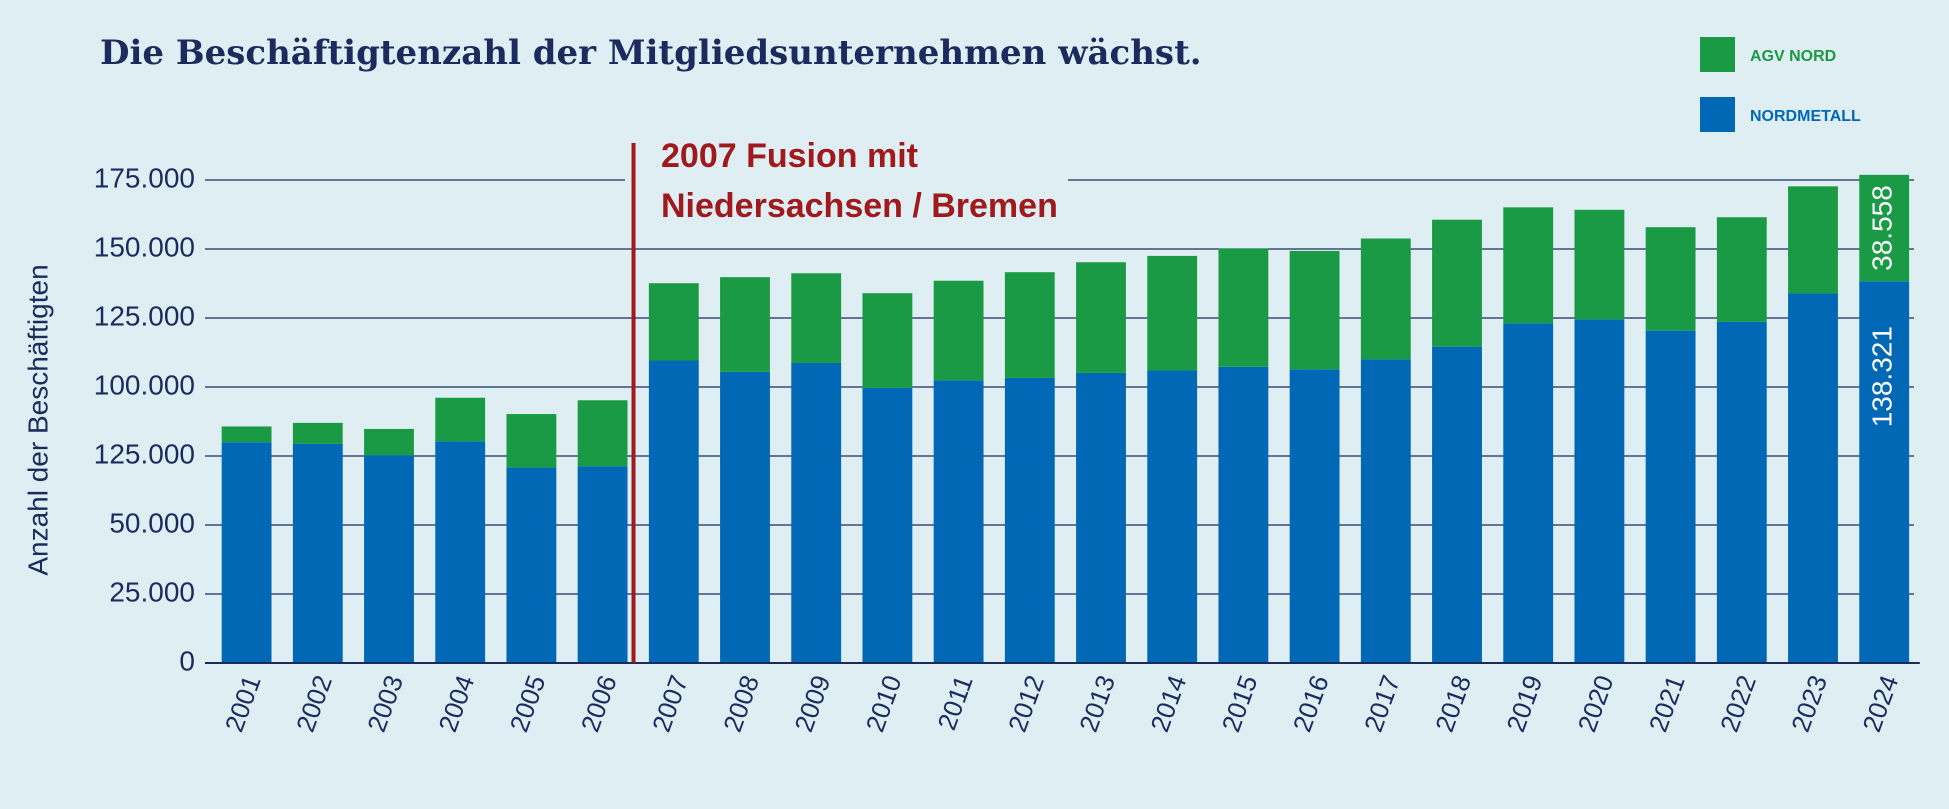 Image resolution: width=1949 pixels, height=809 pixels. Describe the element at coordinates (1793, 56) in the screenshot. I see `legend-label: AGV NORD` at that location.